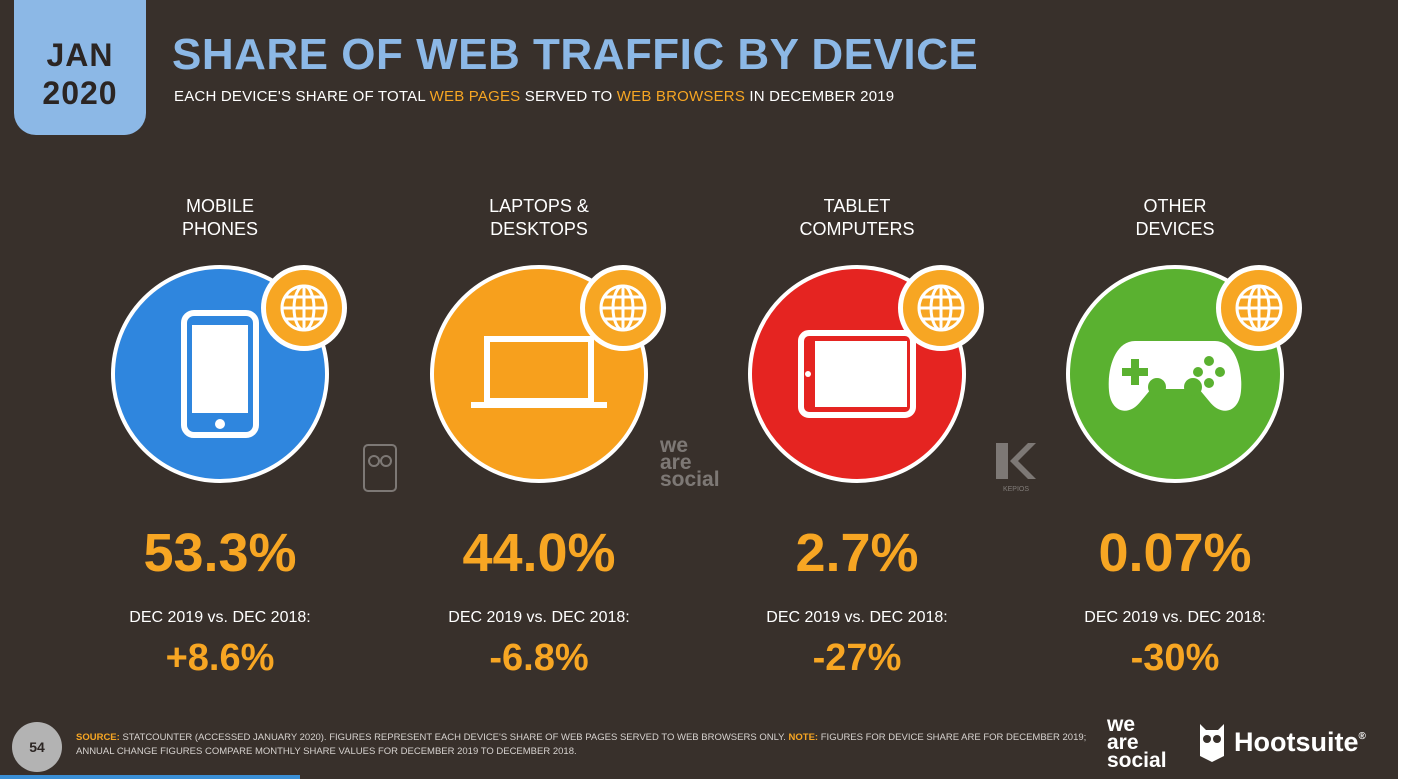 This screenshot has width=1404, height=779. What do you see at coordinates (820, 96) in the screenshot?
I see `subtitle-text-3: IN DECEMBER 2019` at bounding box center [820, 96].